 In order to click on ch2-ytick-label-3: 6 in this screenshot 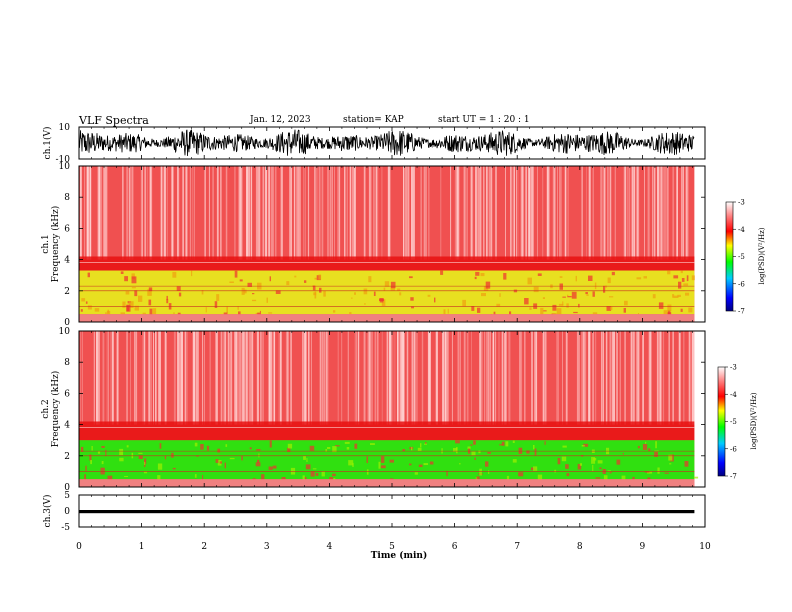, I will do `click(67, 394)`.